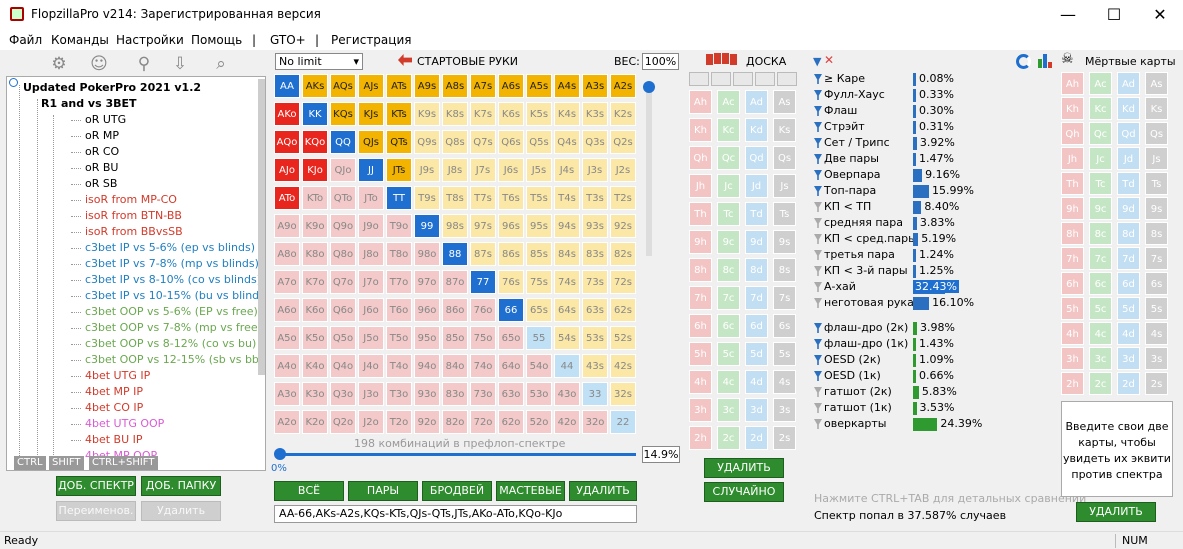  I want to click on hand-cell-T7o: T7o, so click(399, 282).